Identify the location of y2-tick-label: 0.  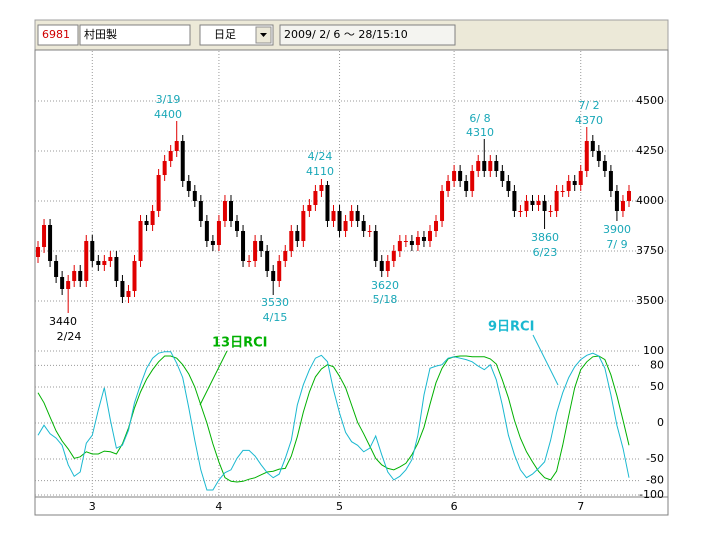
(660, 422).